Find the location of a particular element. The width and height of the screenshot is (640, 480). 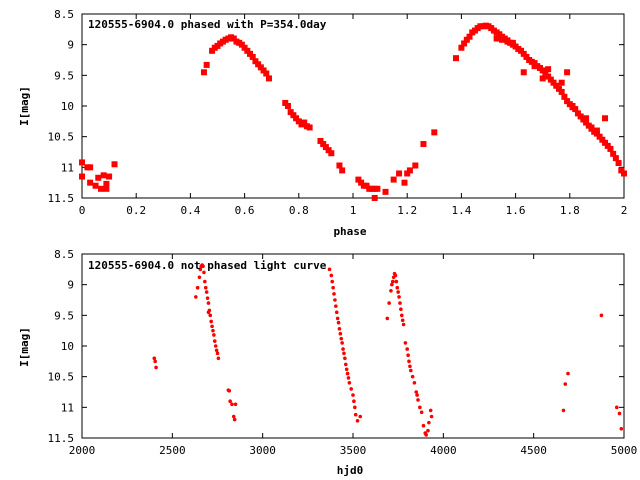

x-tick-label: 0.2 is located at coordinates (136, 210).